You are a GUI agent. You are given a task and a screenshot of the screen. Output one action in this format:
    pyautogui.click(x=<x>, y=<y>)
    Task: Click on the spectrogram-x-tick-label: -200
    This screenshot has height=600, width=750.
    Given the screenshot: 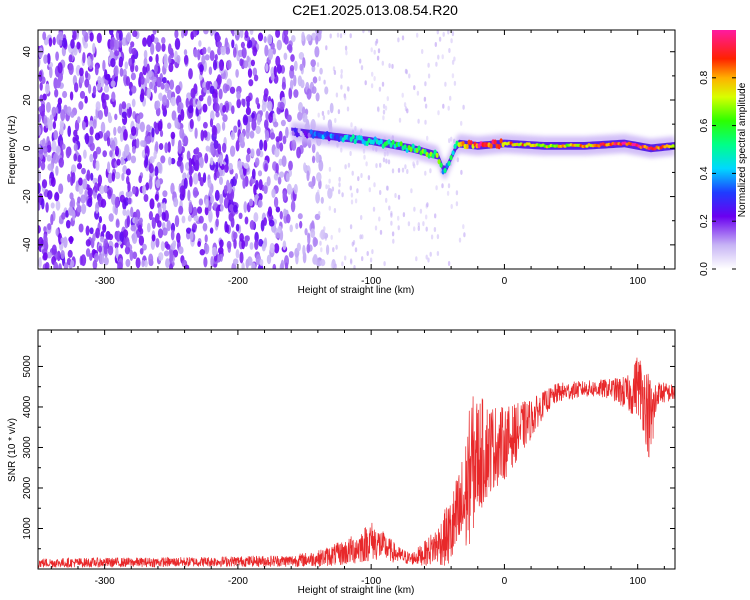 What is the action you would take?
    pyautogui.click(x=238, y=281)
    